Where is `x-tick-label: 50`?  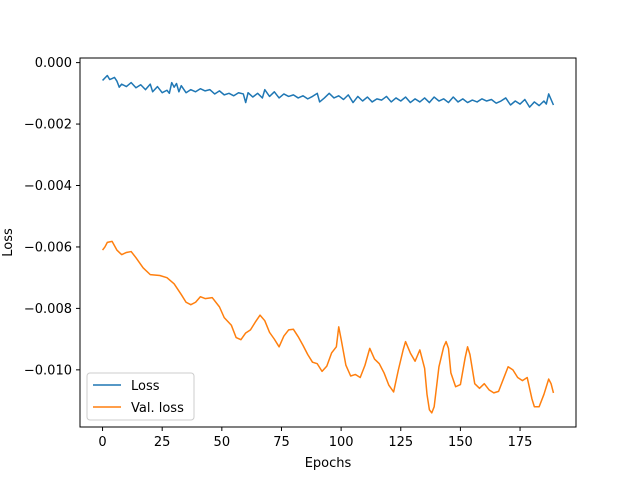
x-tick-label: 50 is located at coordinates (222, 442).